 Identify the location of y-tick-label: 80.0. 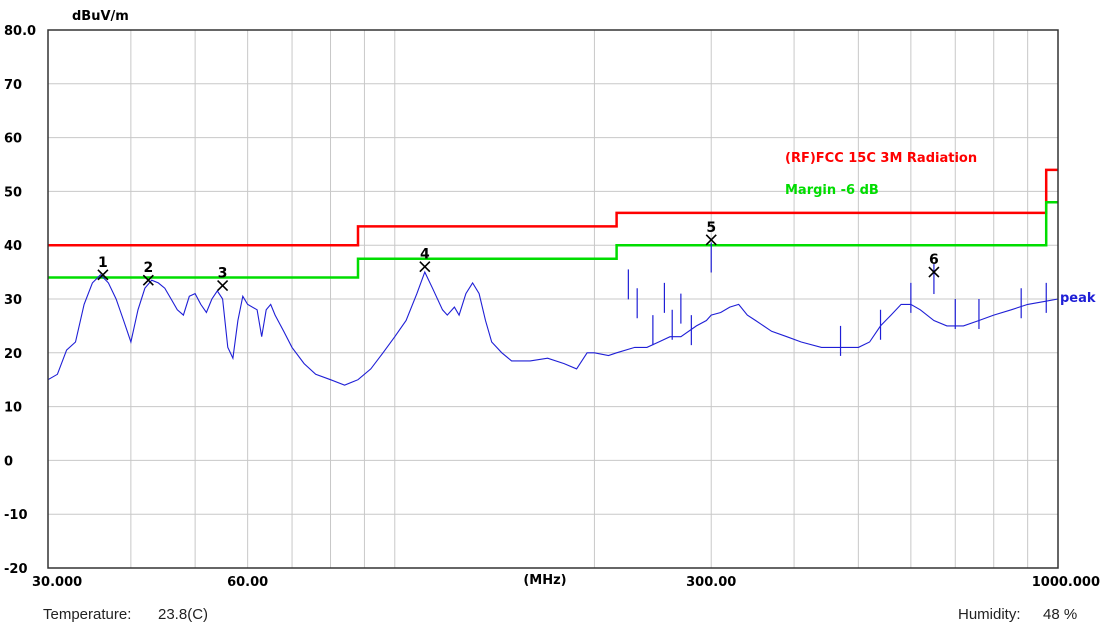
(20, 31).